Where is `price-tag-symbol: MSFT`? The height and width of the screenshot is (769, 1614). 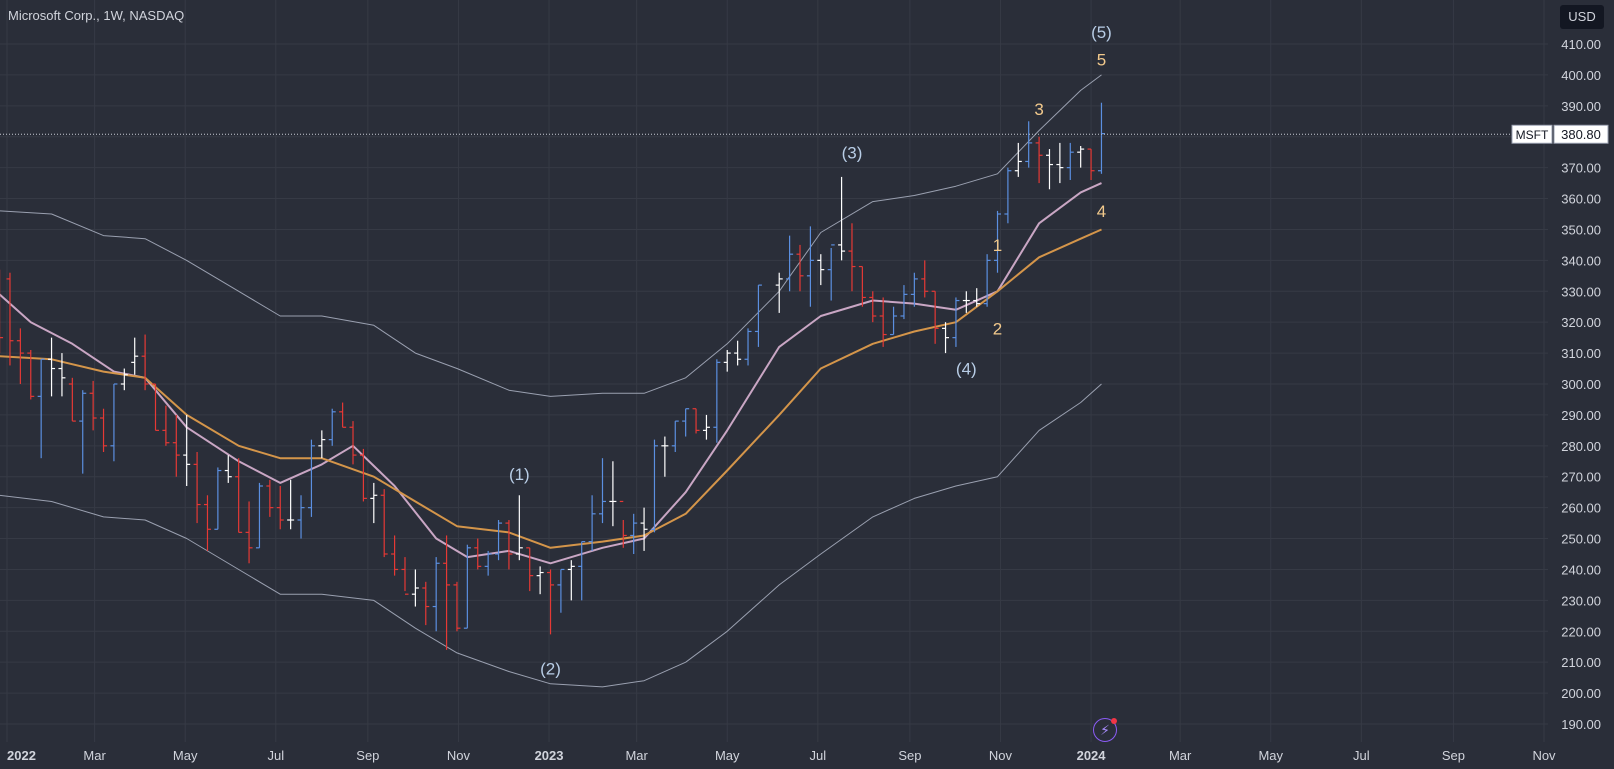
price-tag-symbol: MSFT is located at coordinates (1532, 135).